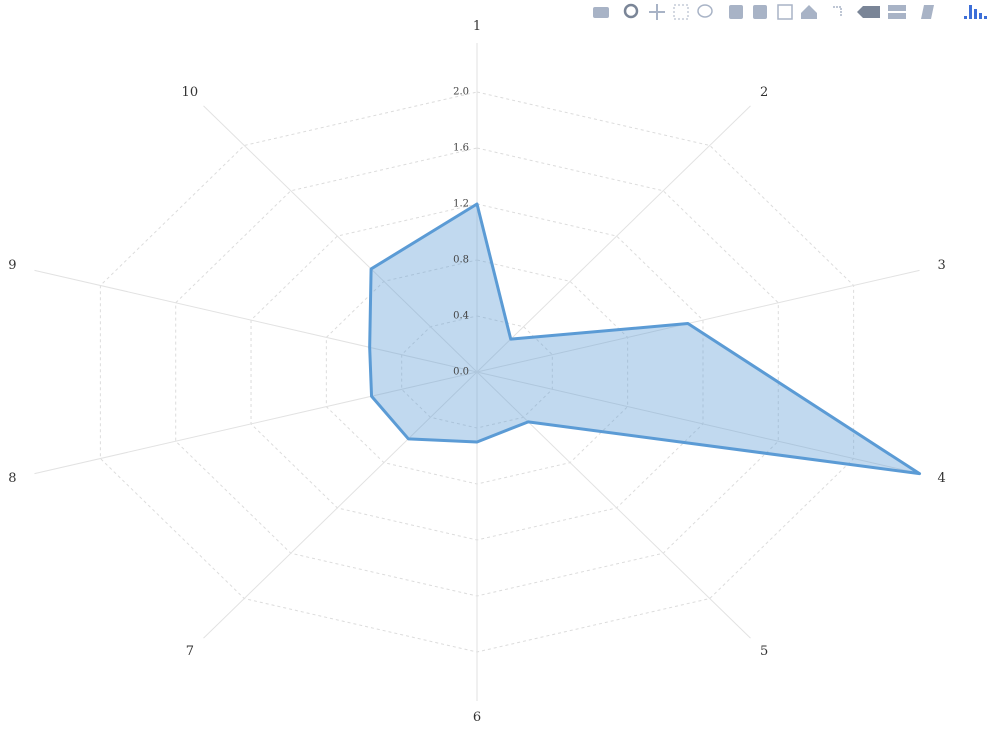  I want to click on category-label: 1, so click(477, 26).